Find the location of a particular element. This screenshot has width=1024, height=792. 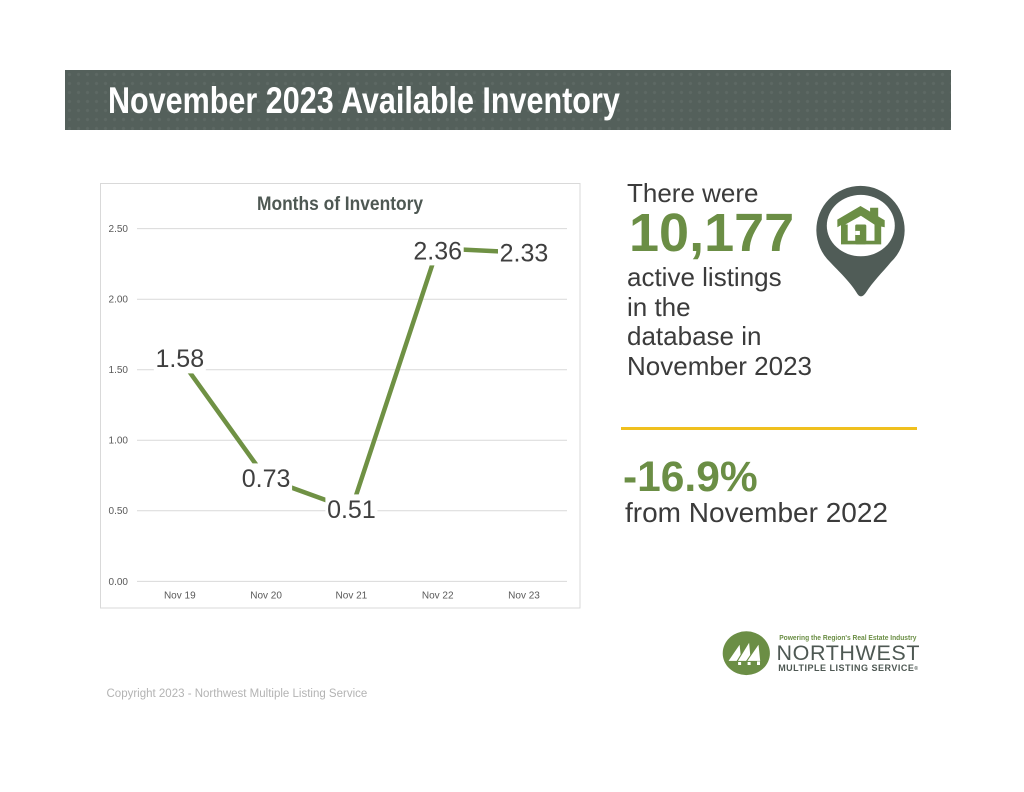

svg-text: 2.00 is located at coordinates (119, 300).